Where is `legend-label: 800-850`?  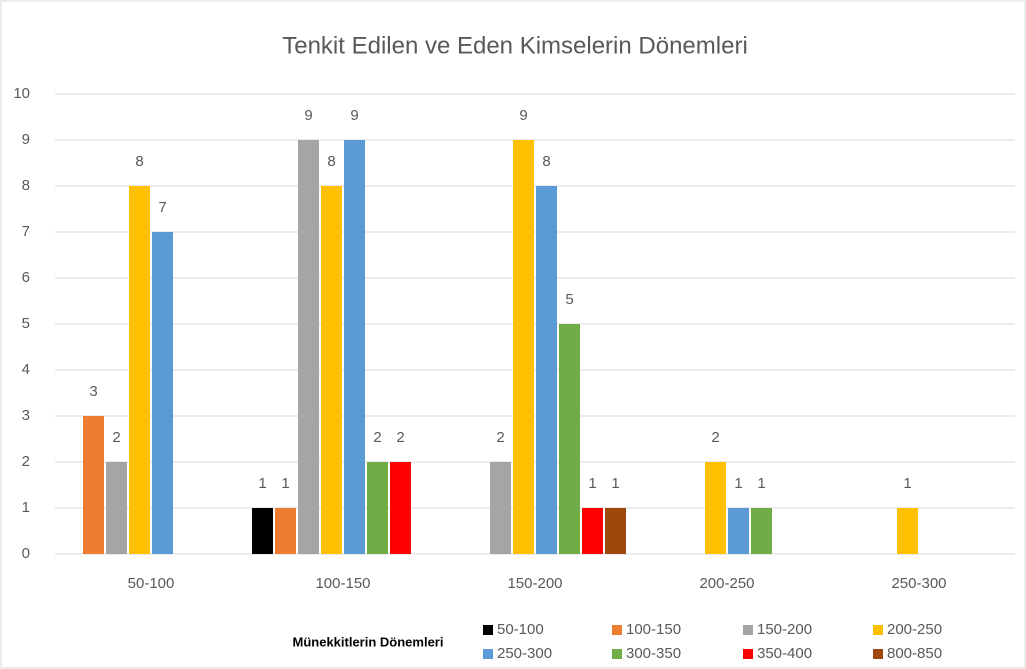 legend-label: 800-850 is located at coordinates (914, 653).